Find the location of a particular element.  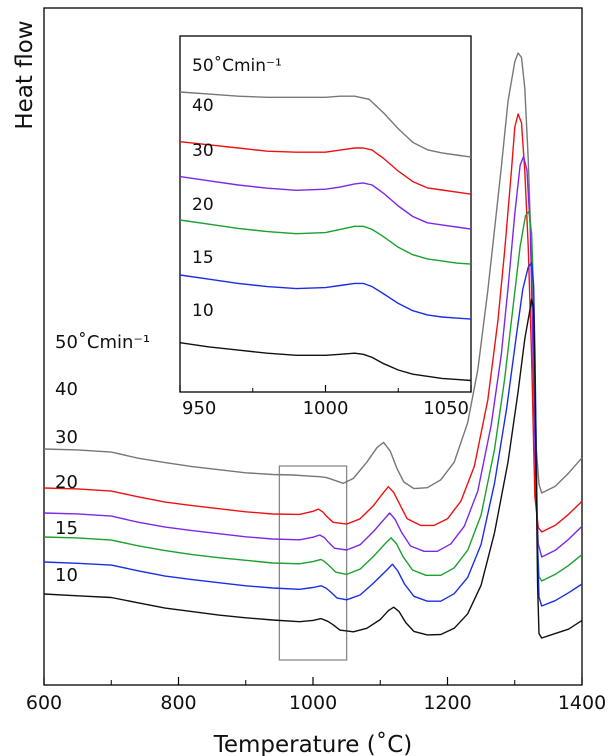

inset-series-label-40: 40 is located at coordinates (203, 106).